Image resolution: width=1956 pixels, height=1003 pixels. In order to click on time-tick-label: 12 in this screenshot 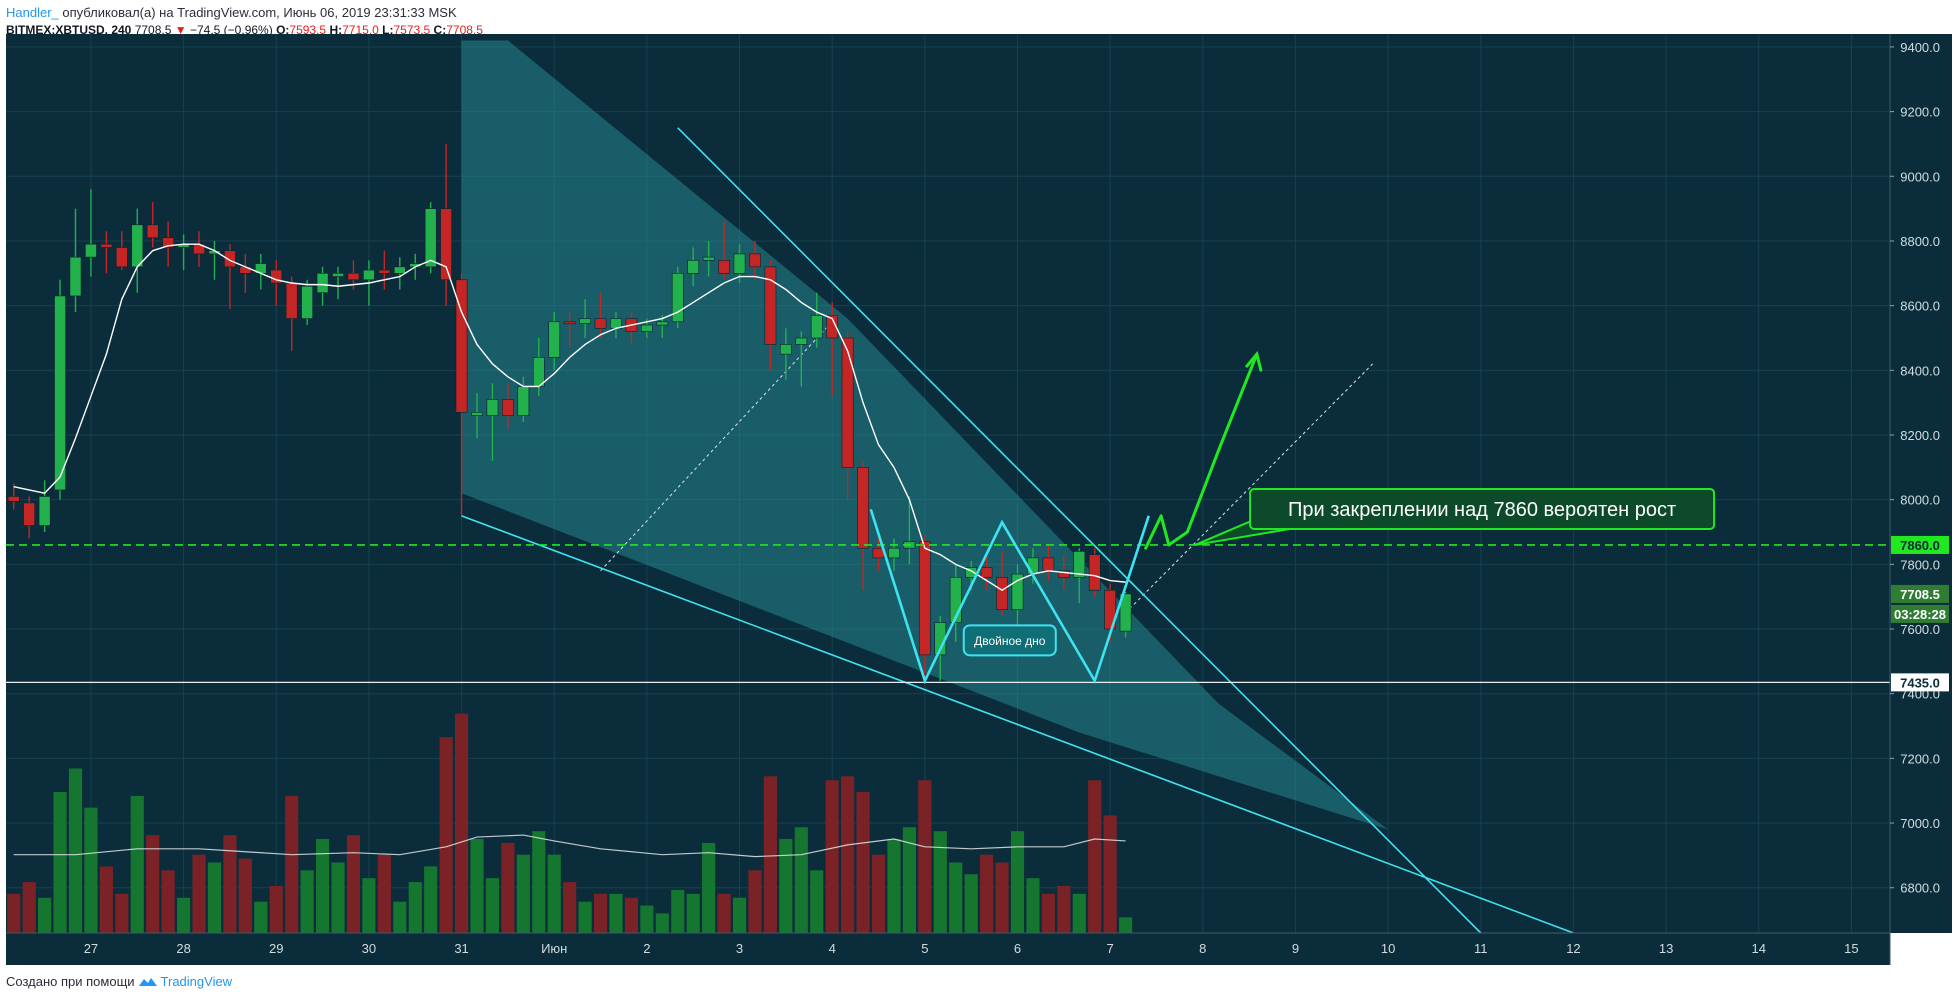, I will do `click(1573, 948)`.